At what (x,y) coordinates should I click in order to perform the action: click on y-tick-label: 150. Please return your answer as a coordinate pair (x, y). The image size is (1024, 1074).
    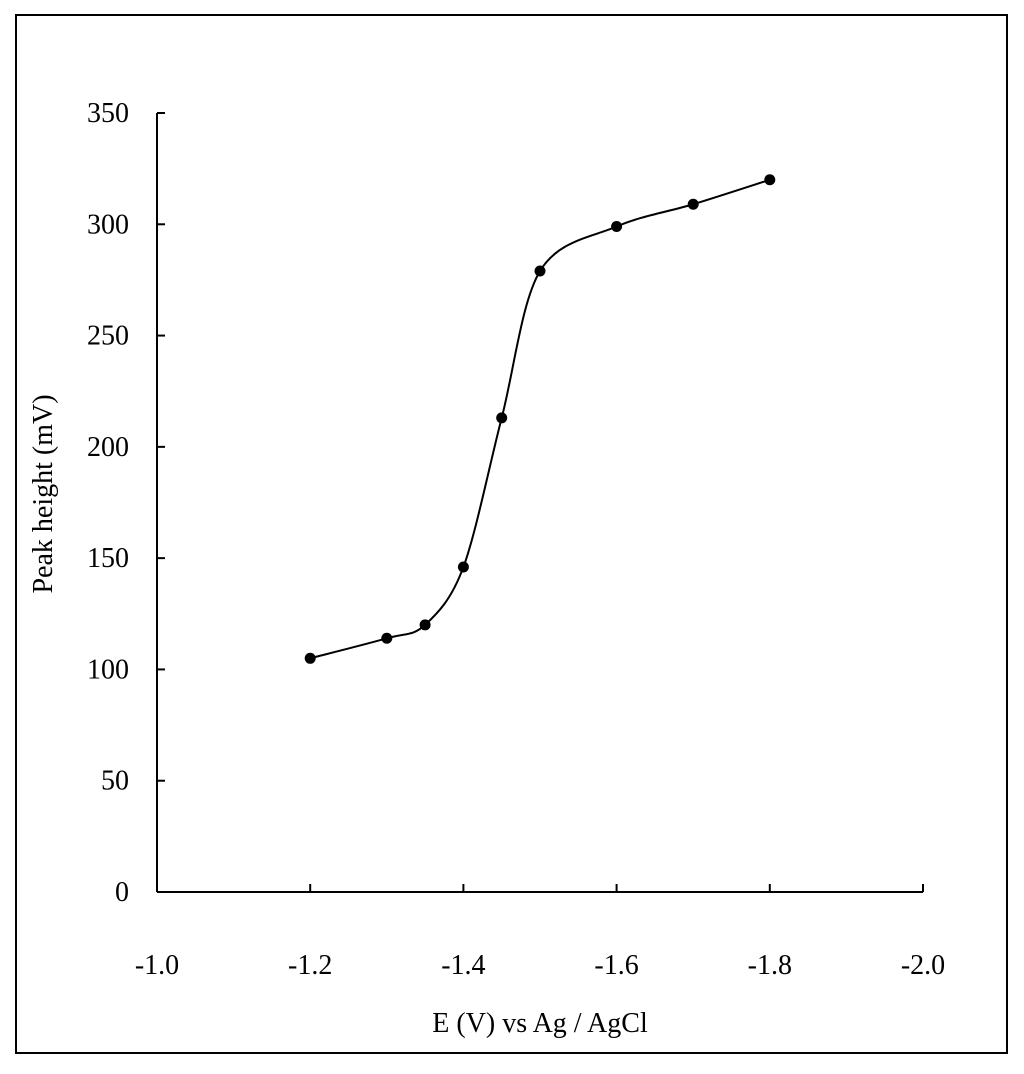
    Looking at the image, I should click on (108, 558).